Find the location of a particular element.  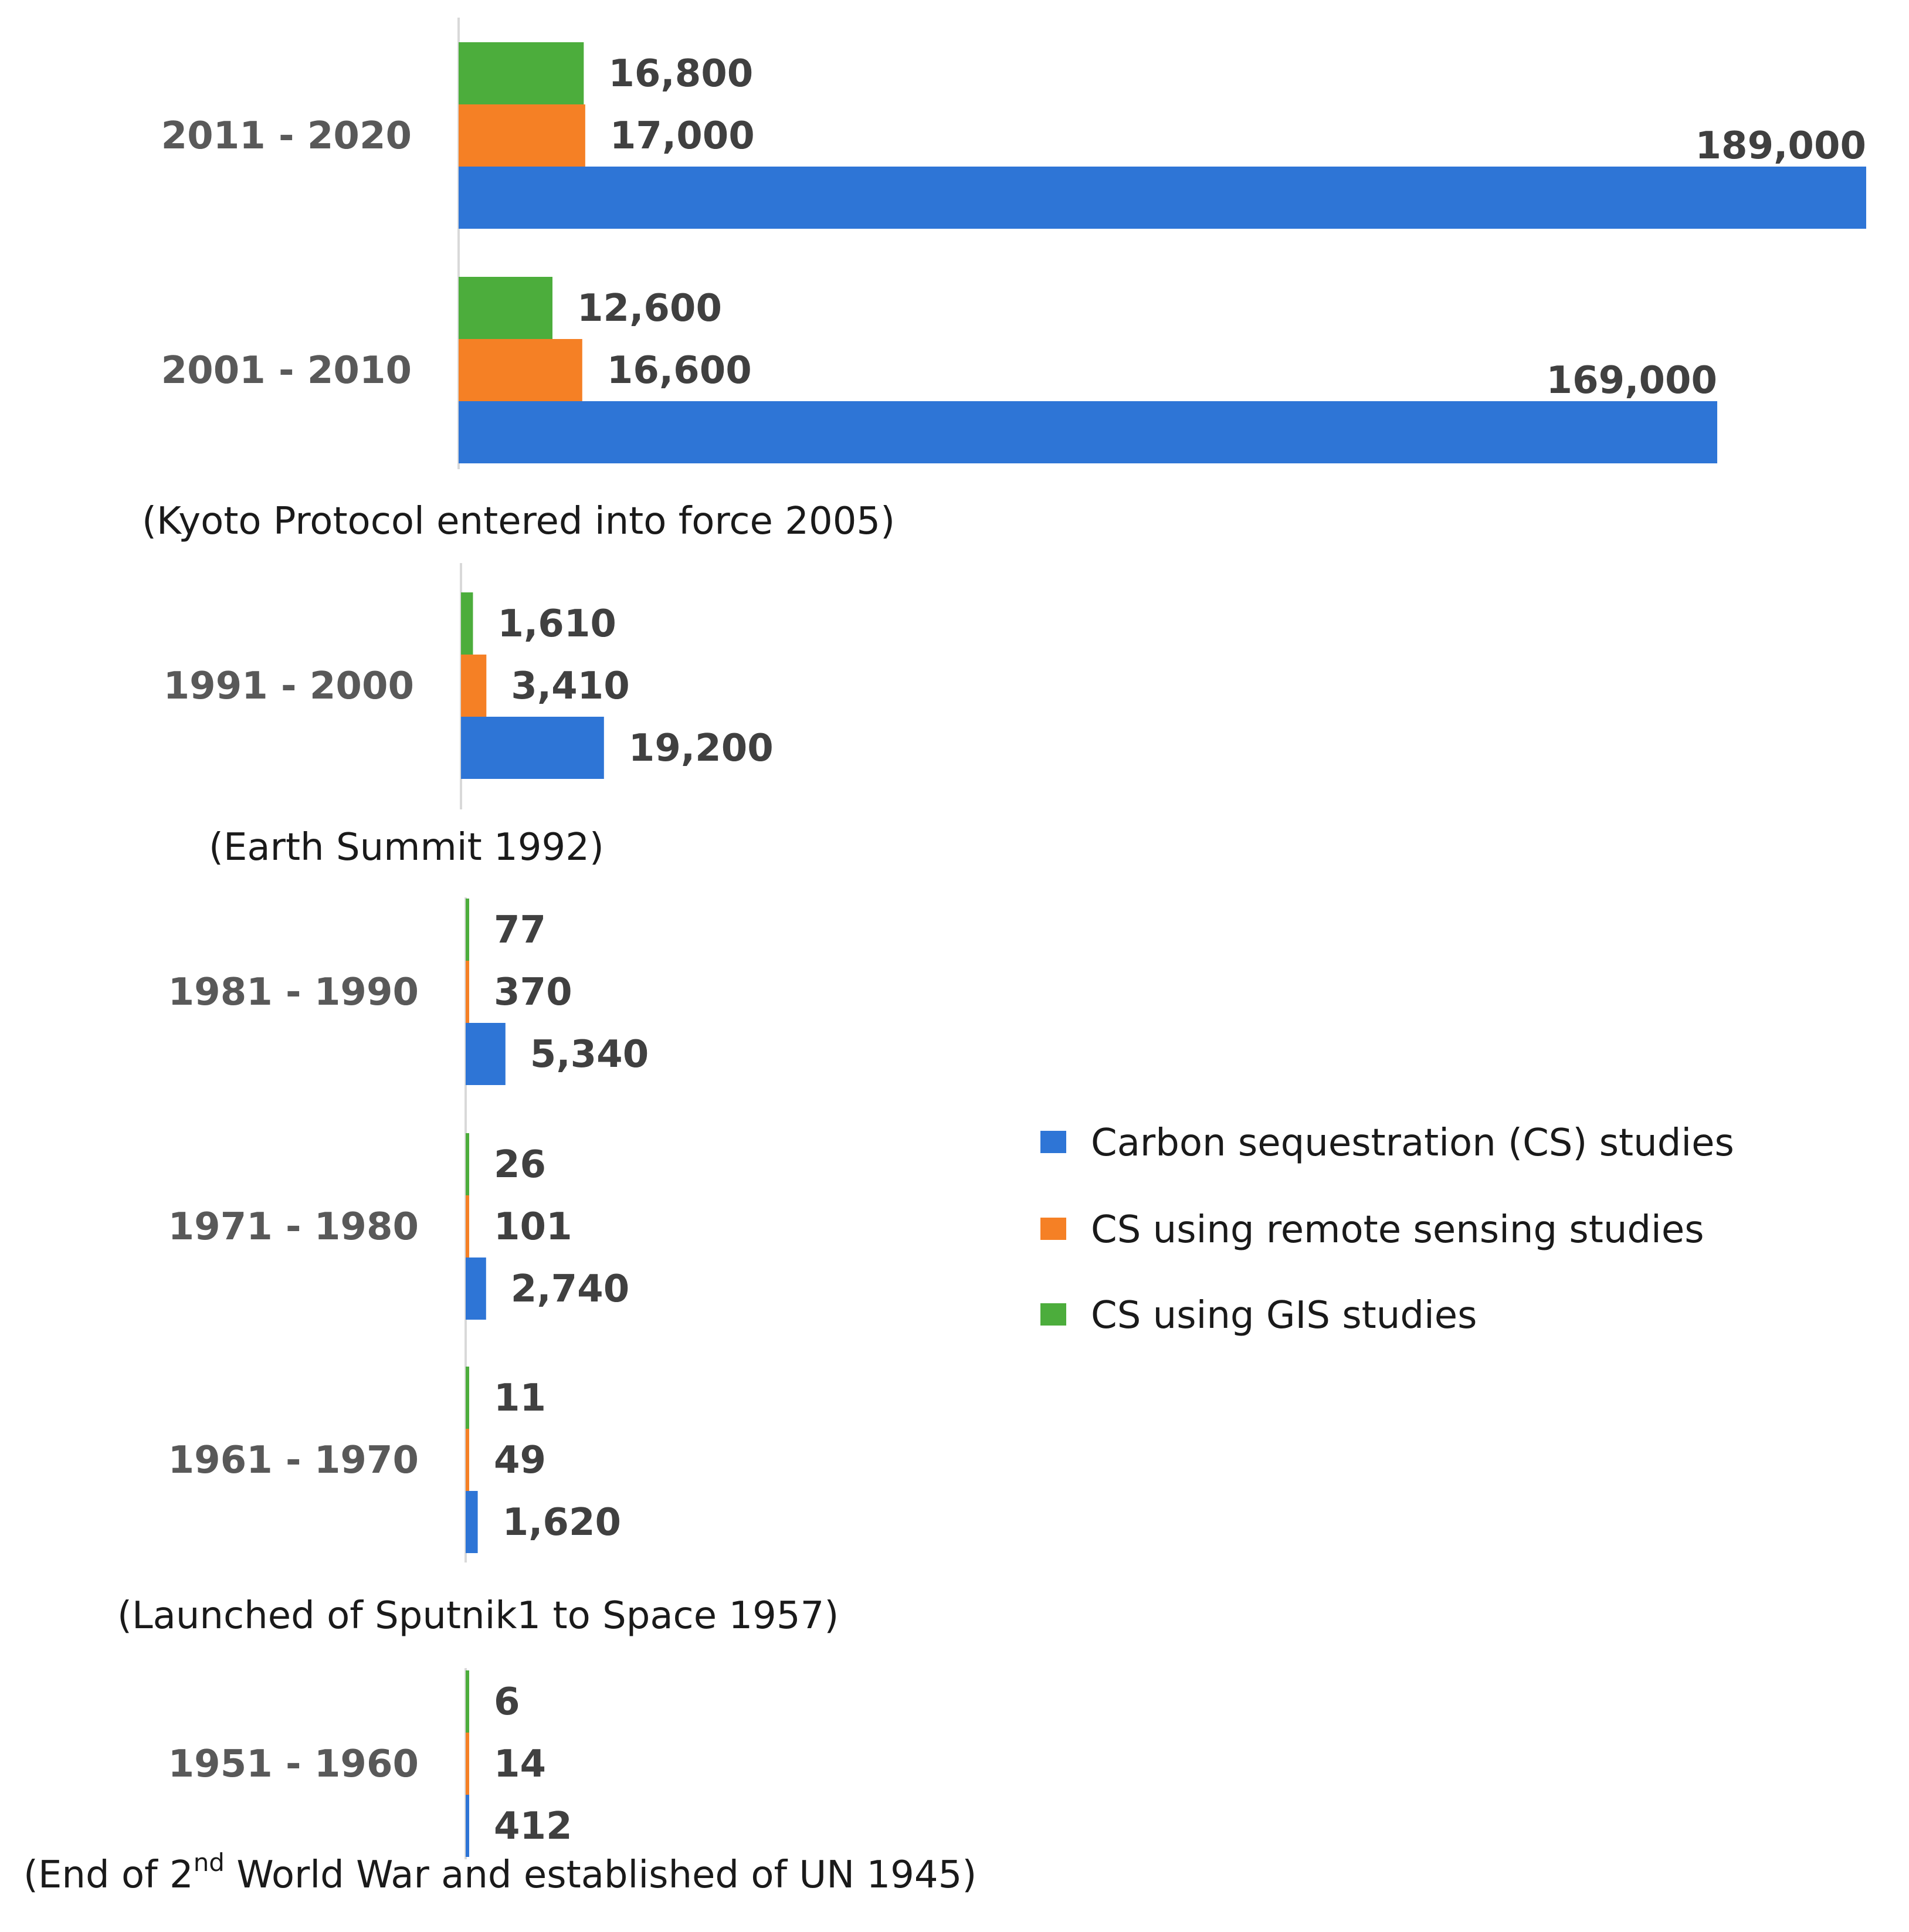

value-label-gis-1961-1970: 11 is located at coordinates (520, 1398).